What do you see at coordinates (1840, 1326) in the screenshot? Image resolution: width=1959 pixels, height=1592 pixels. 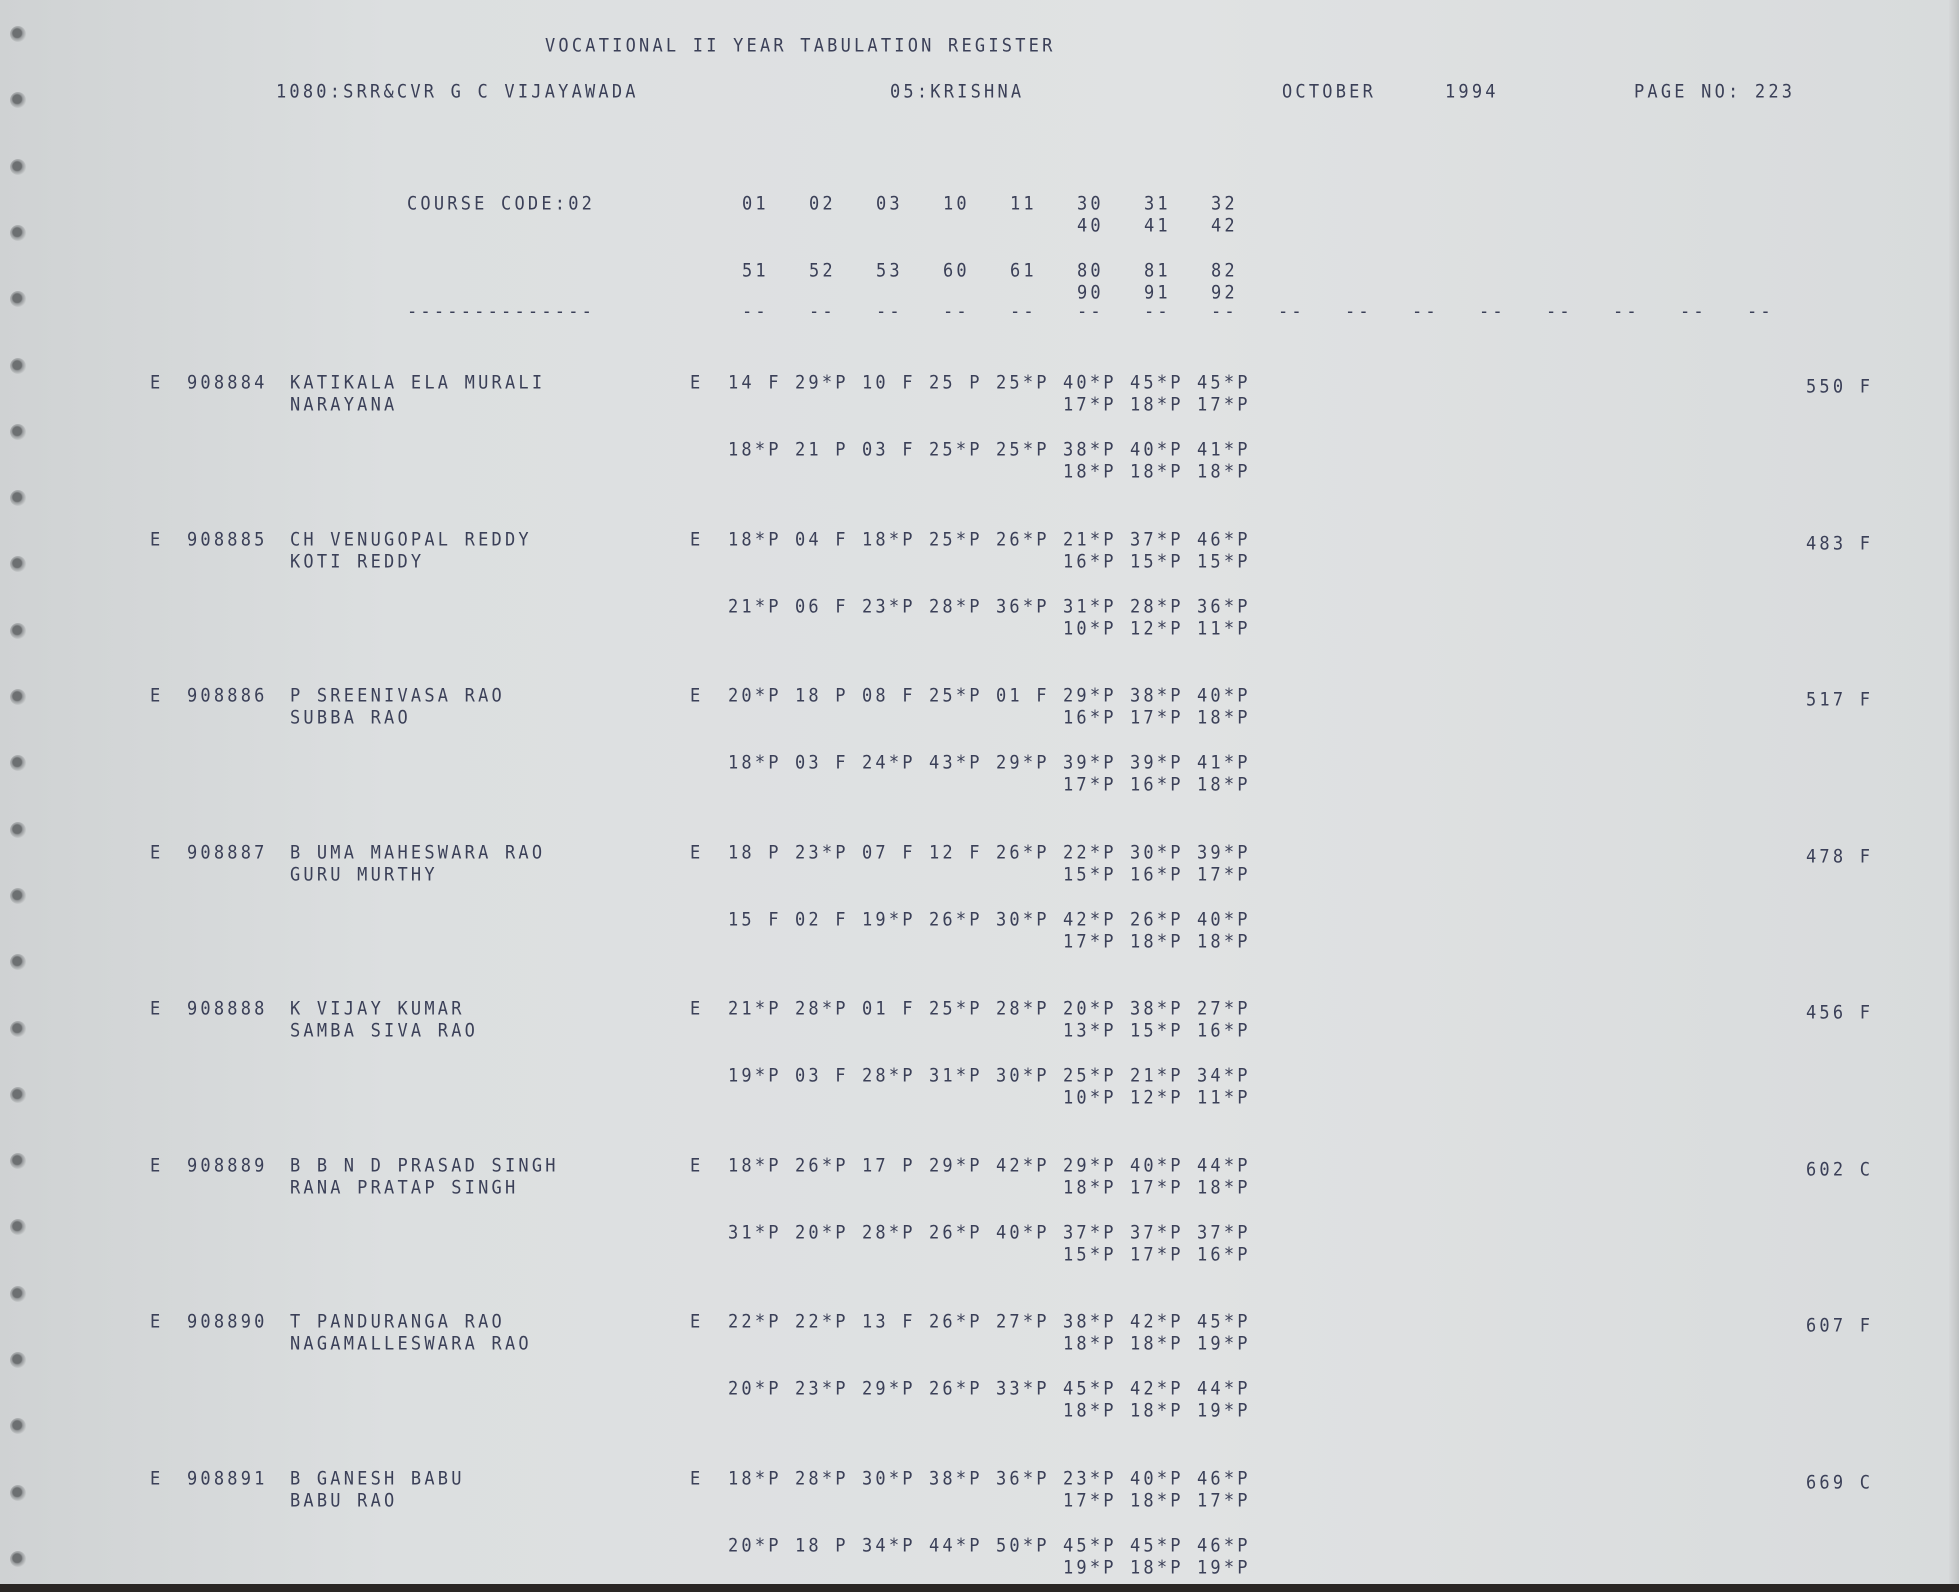 I see `total-result: 607 F` at bounding box center [1840, 1326].